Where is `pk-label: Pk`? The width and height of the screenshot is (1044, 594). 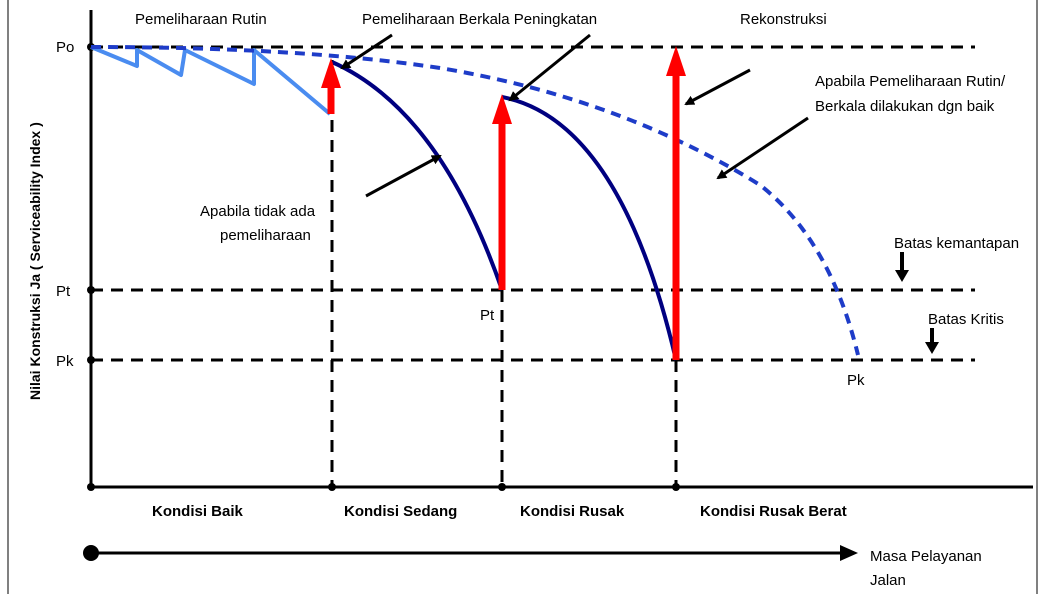
pk-label: Pk is located at coordinates (65, 361).